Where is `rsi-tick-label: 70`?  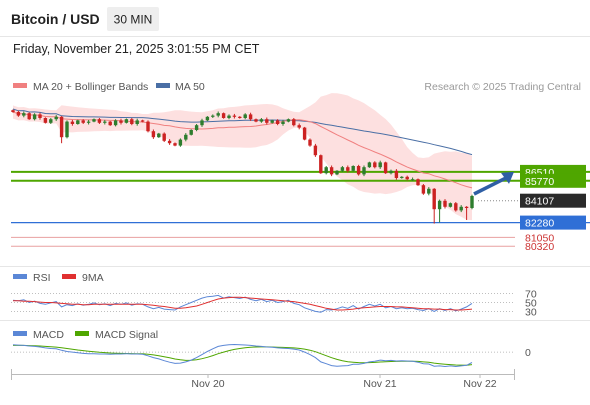
rsi-tick-label: 70 is located at coordinates (531, 295).